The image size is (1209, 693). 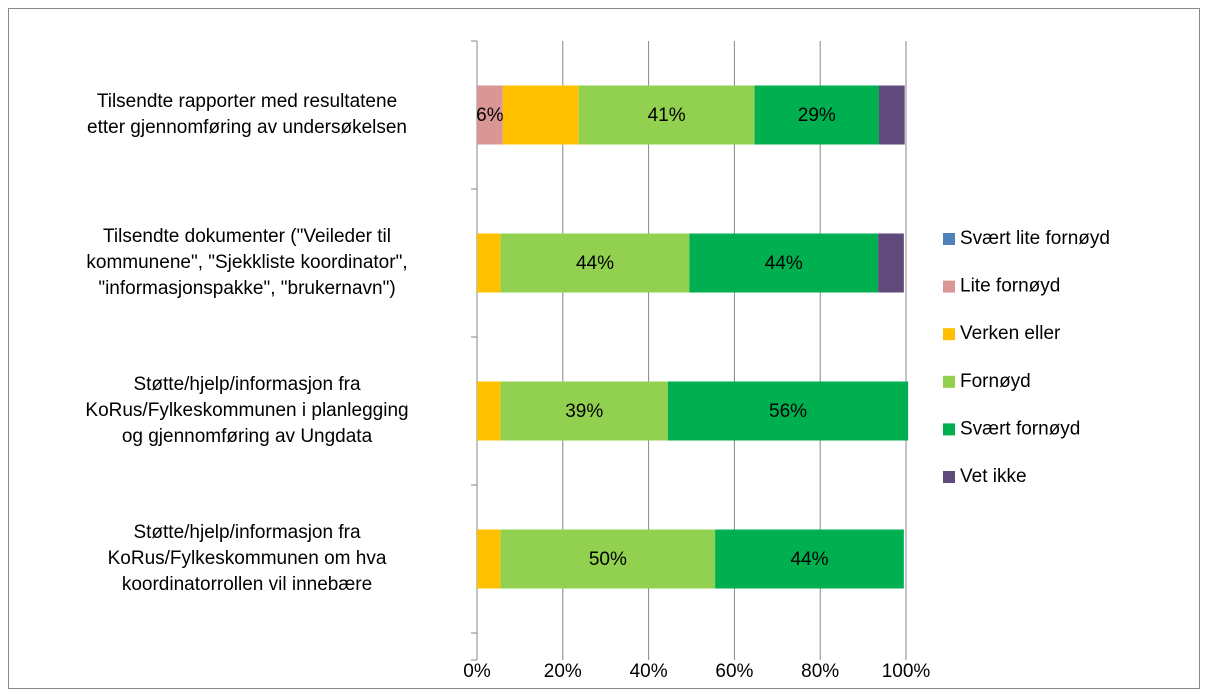 What do you see at coordinates (563, 671) in the screenshot?
I see `x-tick-label: 20%` at bounding box center [563, 671].